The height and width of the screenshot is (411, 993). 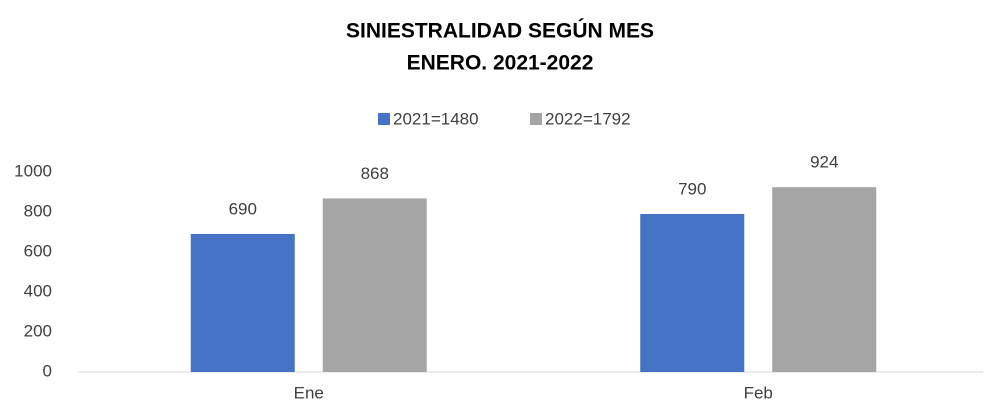 I want to click on data-label: 924, so click(x=824, y=162).